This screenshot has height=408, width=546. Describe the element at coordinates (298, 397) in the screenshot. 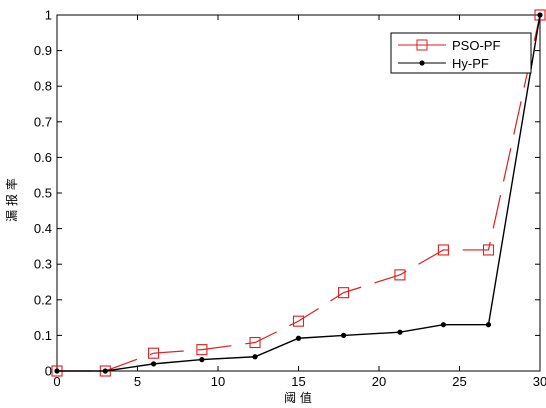

I see `x-axis-title: 阈 值` at that location.